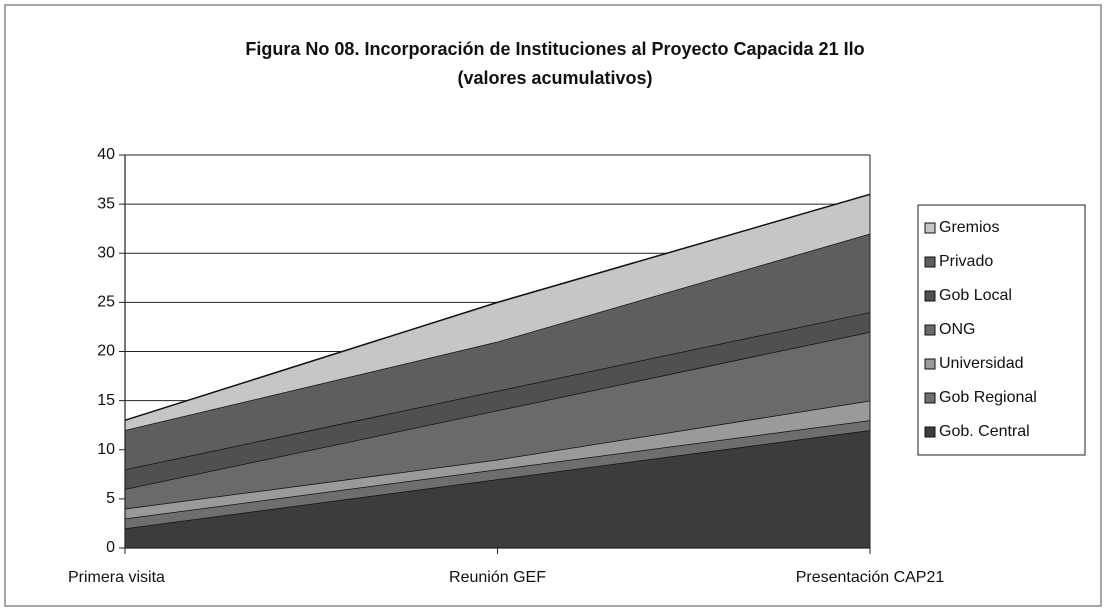  What do you see at coordinates (106, 351) in the screenshot?
I see `y-tick-label: 20` at bounding box center [106, 351].